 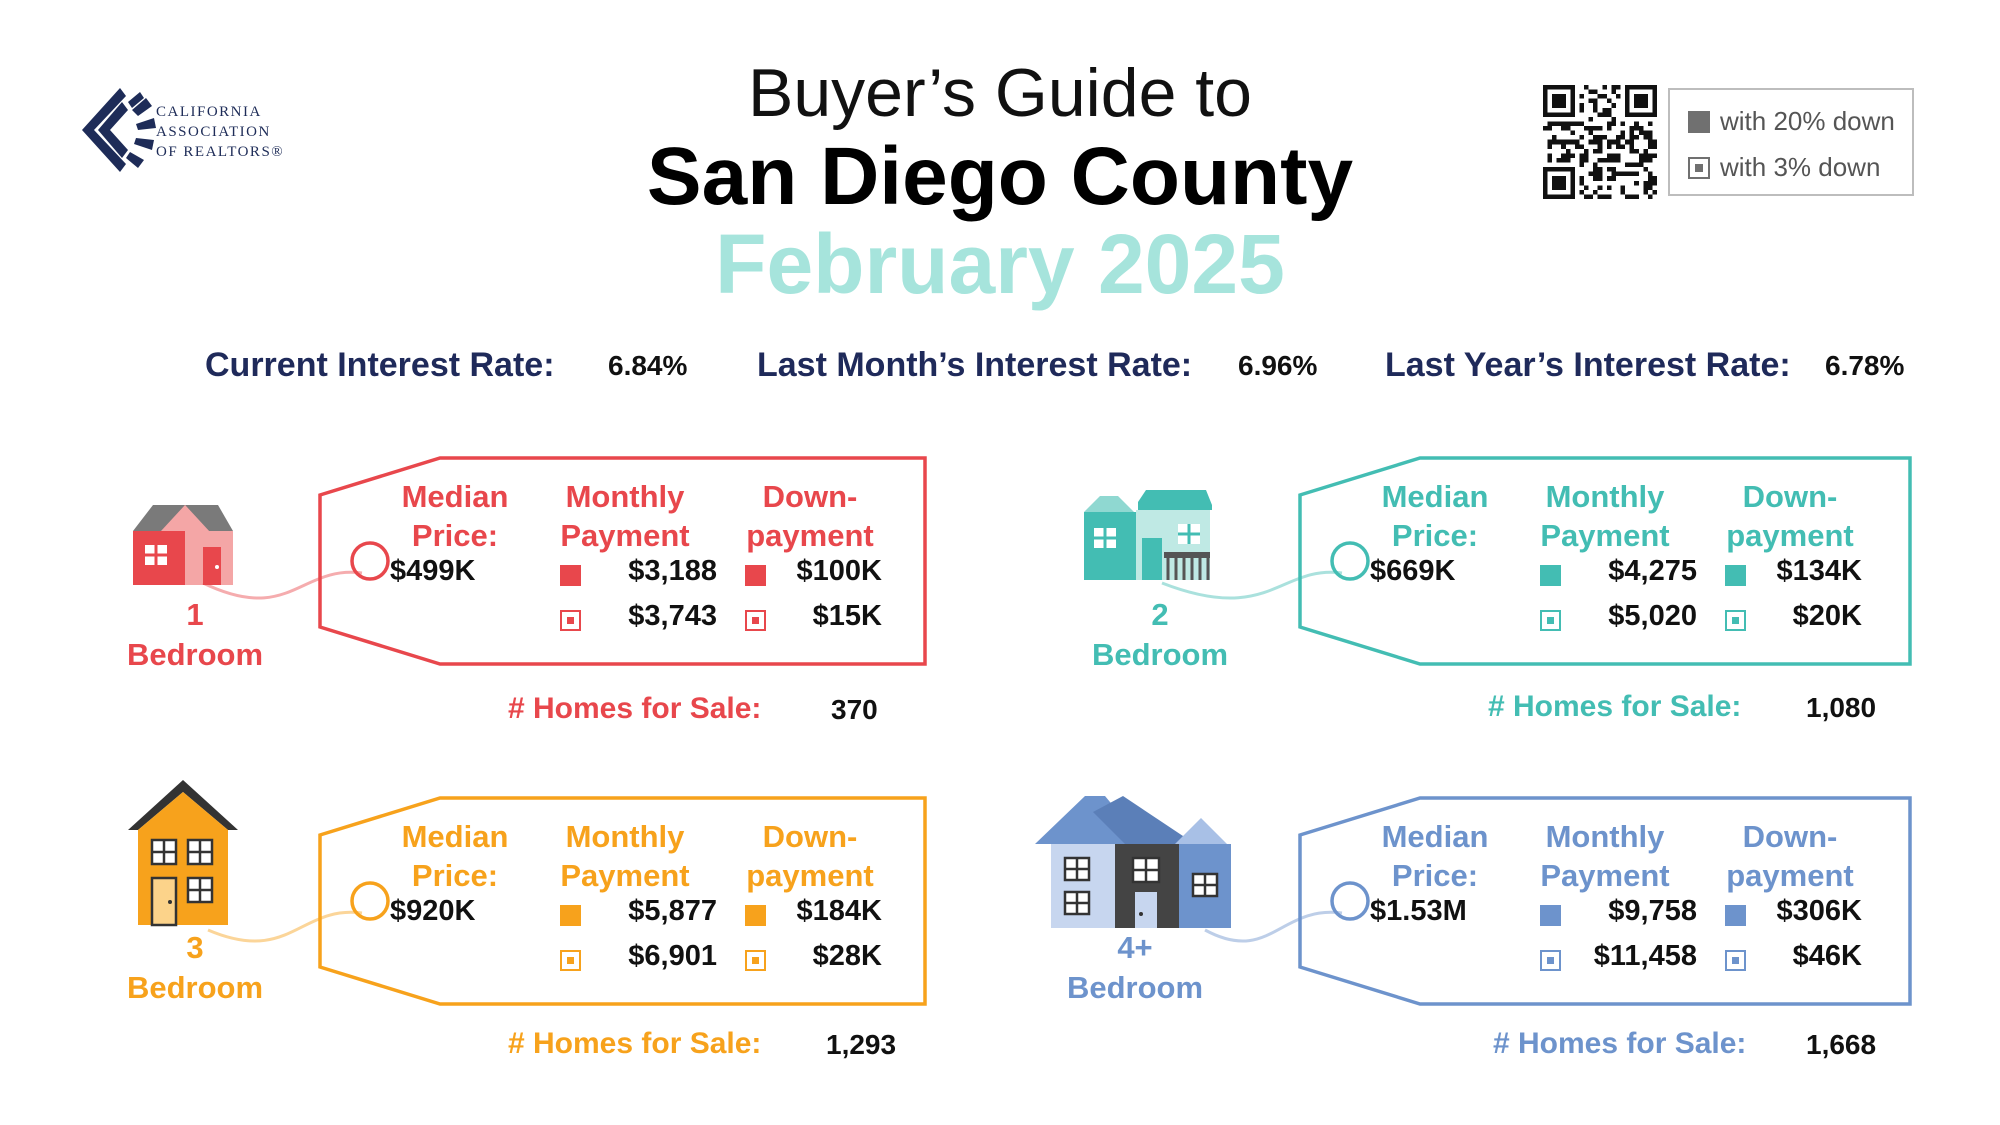 I want to click on bedroom-count: 4+, so click(x=1135, y=947).